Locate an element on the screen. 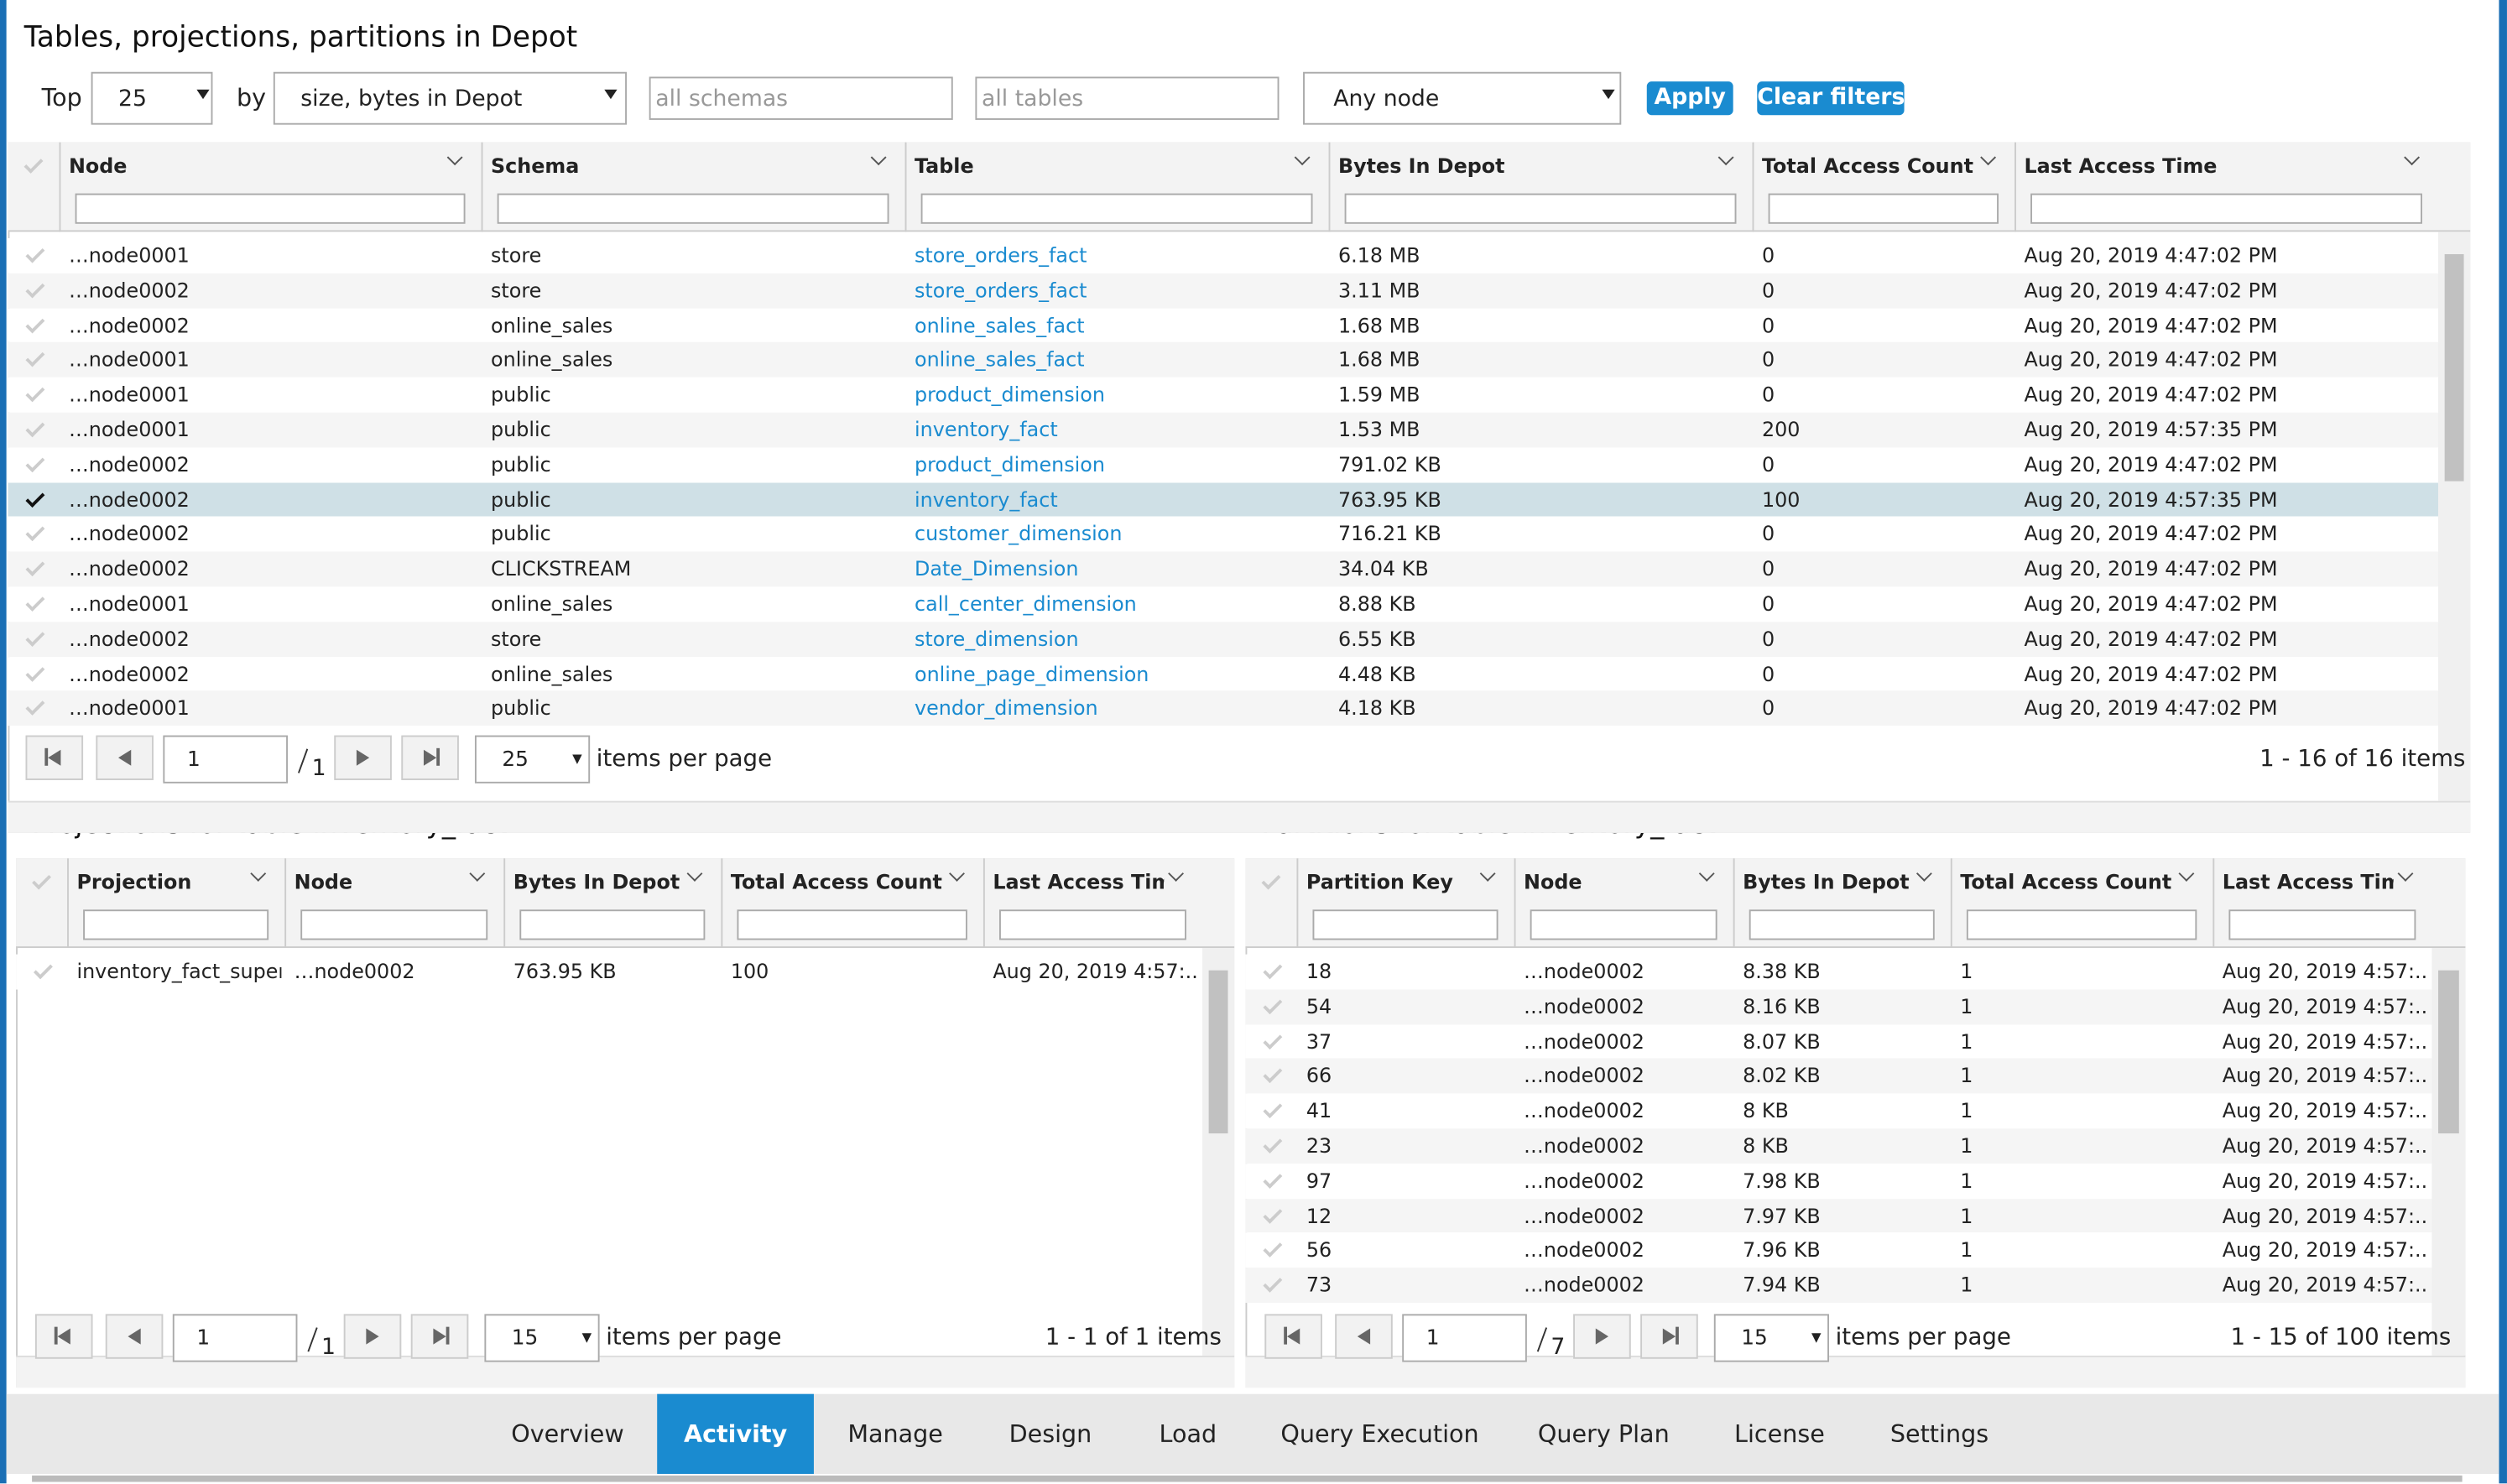 The height and width of the screenshot is (1484, 2507). top-select: 25 is located at coordinates (152, 98).